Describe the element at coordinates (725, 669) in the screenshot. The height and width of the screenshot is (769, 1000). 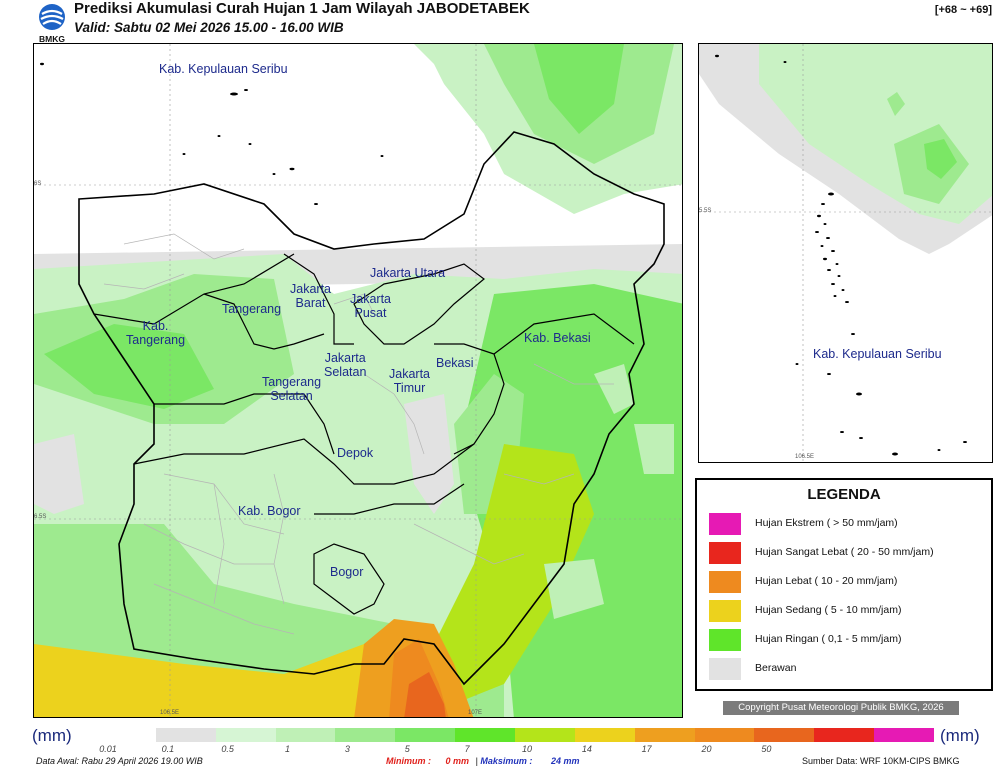
I see `legend-swatch-berawan` at that location.